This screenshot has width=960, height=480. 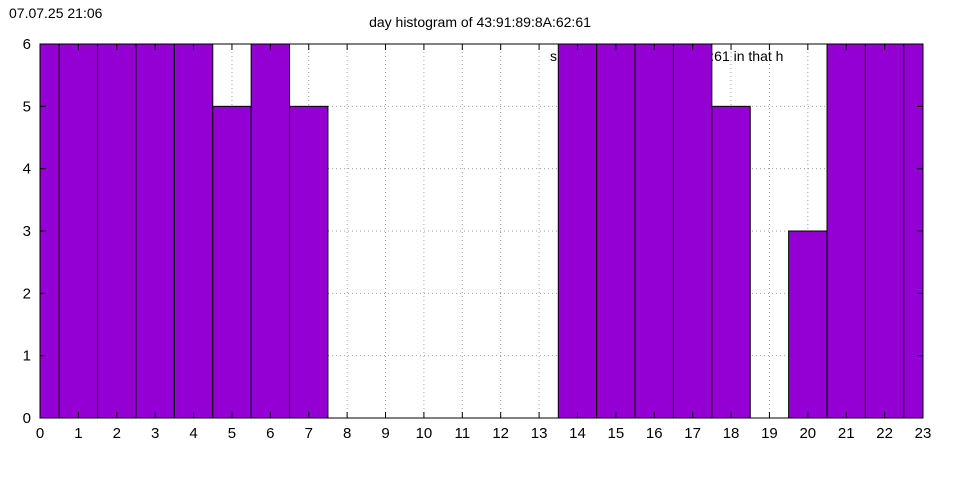 I want to click on x-tick-label: 0, so click(x=40, y=433).